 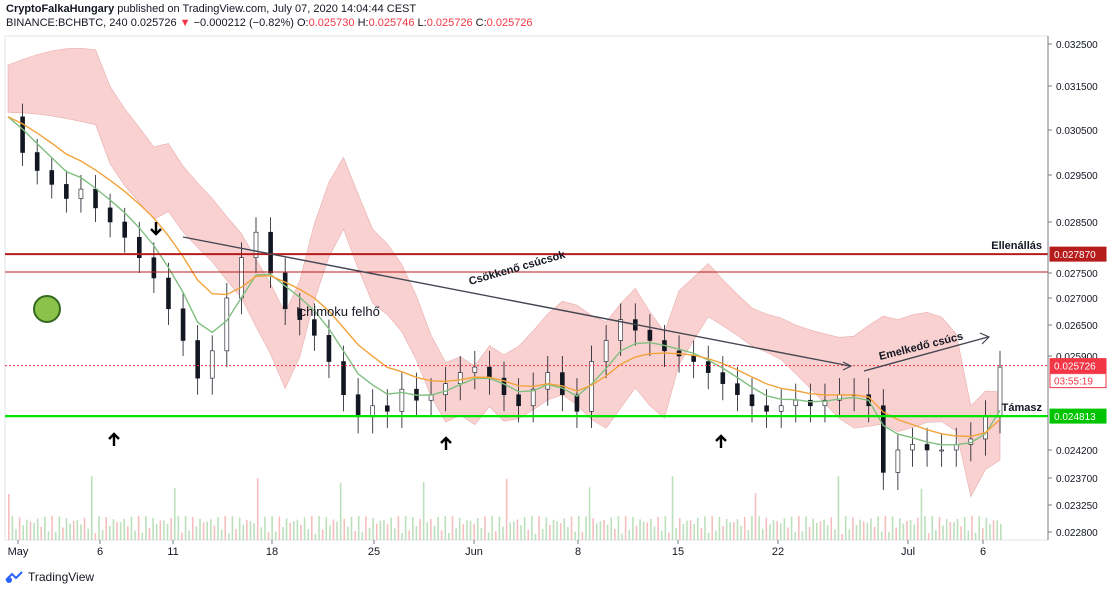 What do you see at coordinates (1077, 326) in the screenshot?
I see `y-tick-label: 0.026500` at bounding box center [1077, 326].